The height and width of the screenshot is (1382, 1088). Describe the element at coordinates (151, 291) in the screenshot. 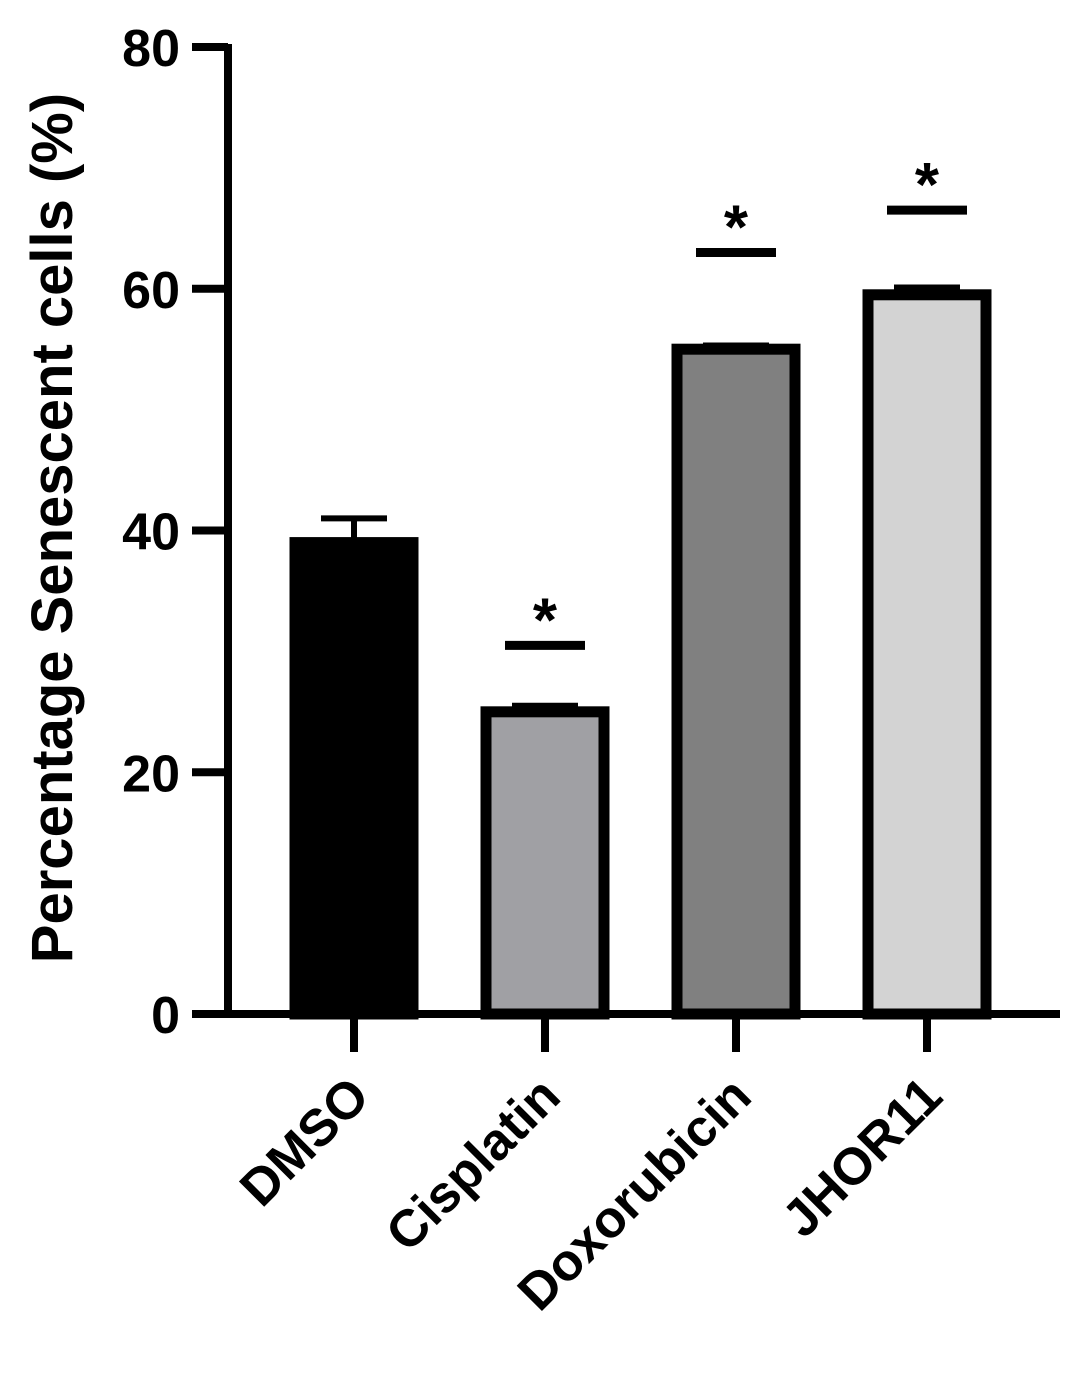

I see `y-tick-label-60: 60` at that location.